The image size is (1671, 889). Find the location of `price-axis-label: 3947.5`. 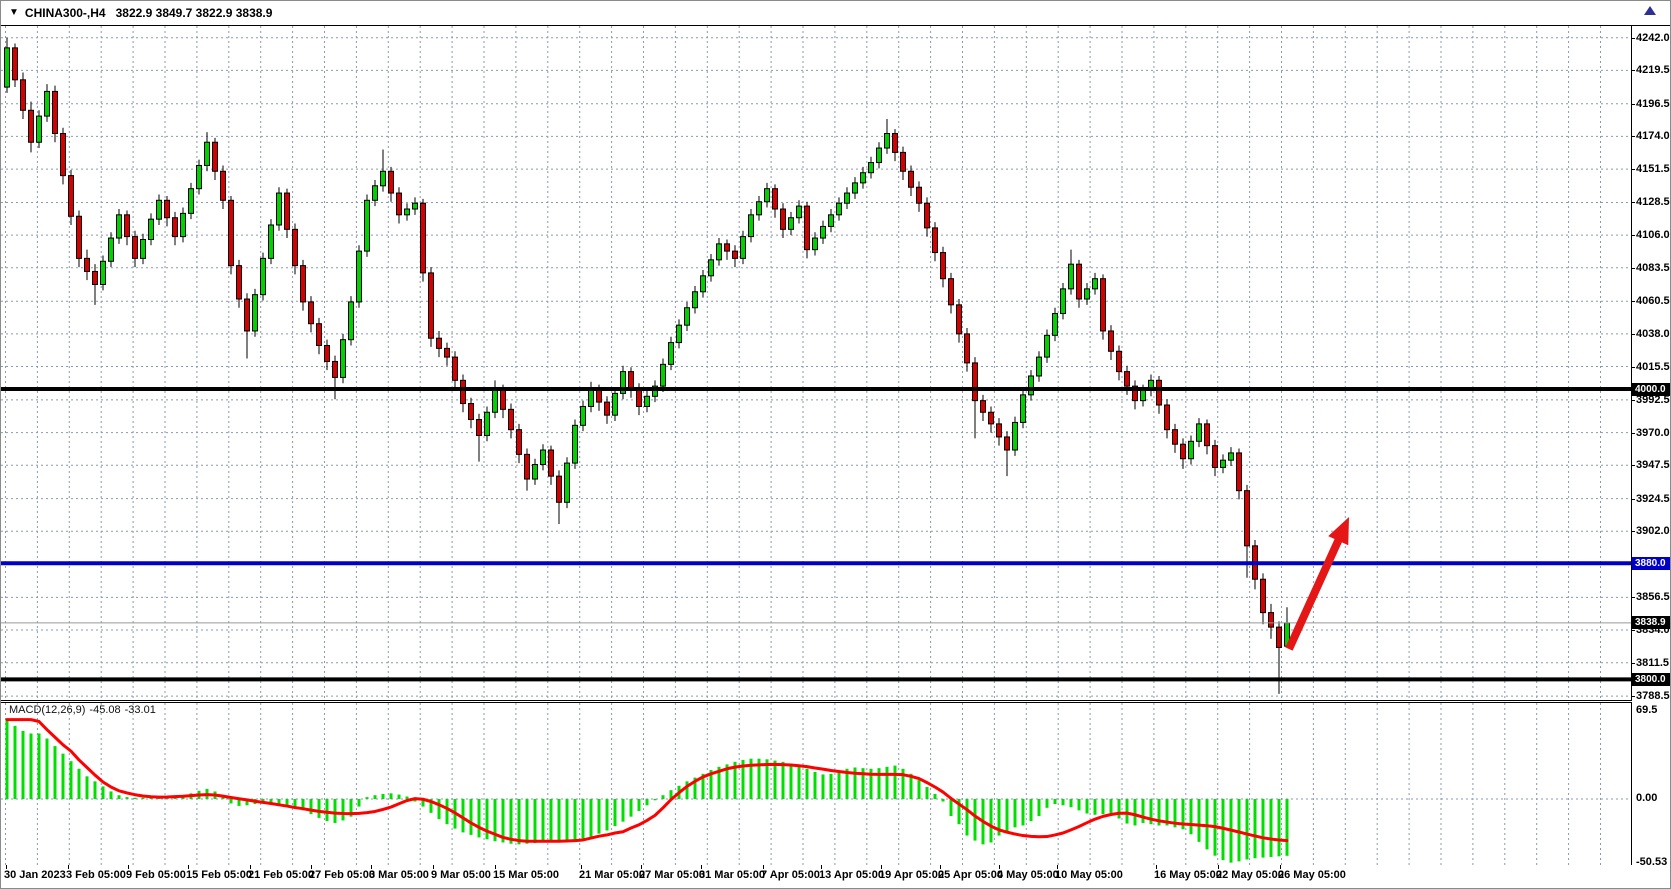

price-axis-label: 3947.5 is located at coordinates (1653, 465).